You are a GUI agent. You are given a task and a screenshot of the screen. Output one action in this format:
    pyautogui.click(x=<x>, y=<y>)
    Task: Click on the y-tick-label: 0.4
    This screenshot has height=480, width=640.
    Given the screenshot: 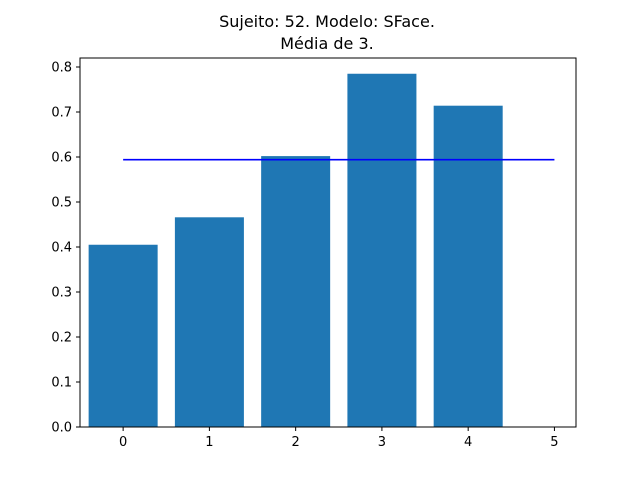 What is the action you would take?
    pyautogui.click(x=61, y=248)
    